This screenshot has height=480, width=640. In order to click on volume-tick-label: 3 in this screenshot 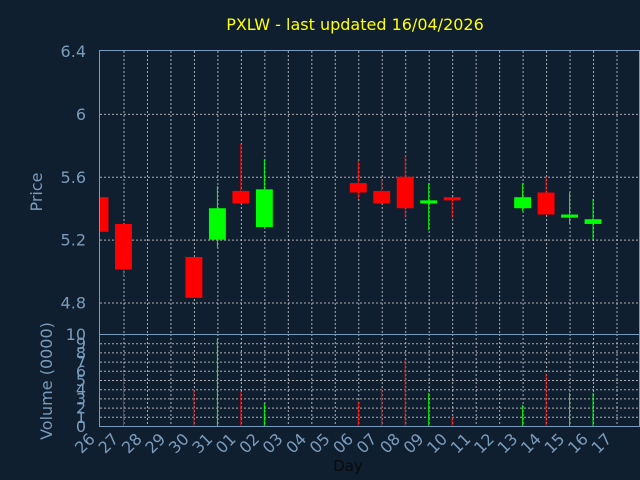, I will do `click(81, 398)`.